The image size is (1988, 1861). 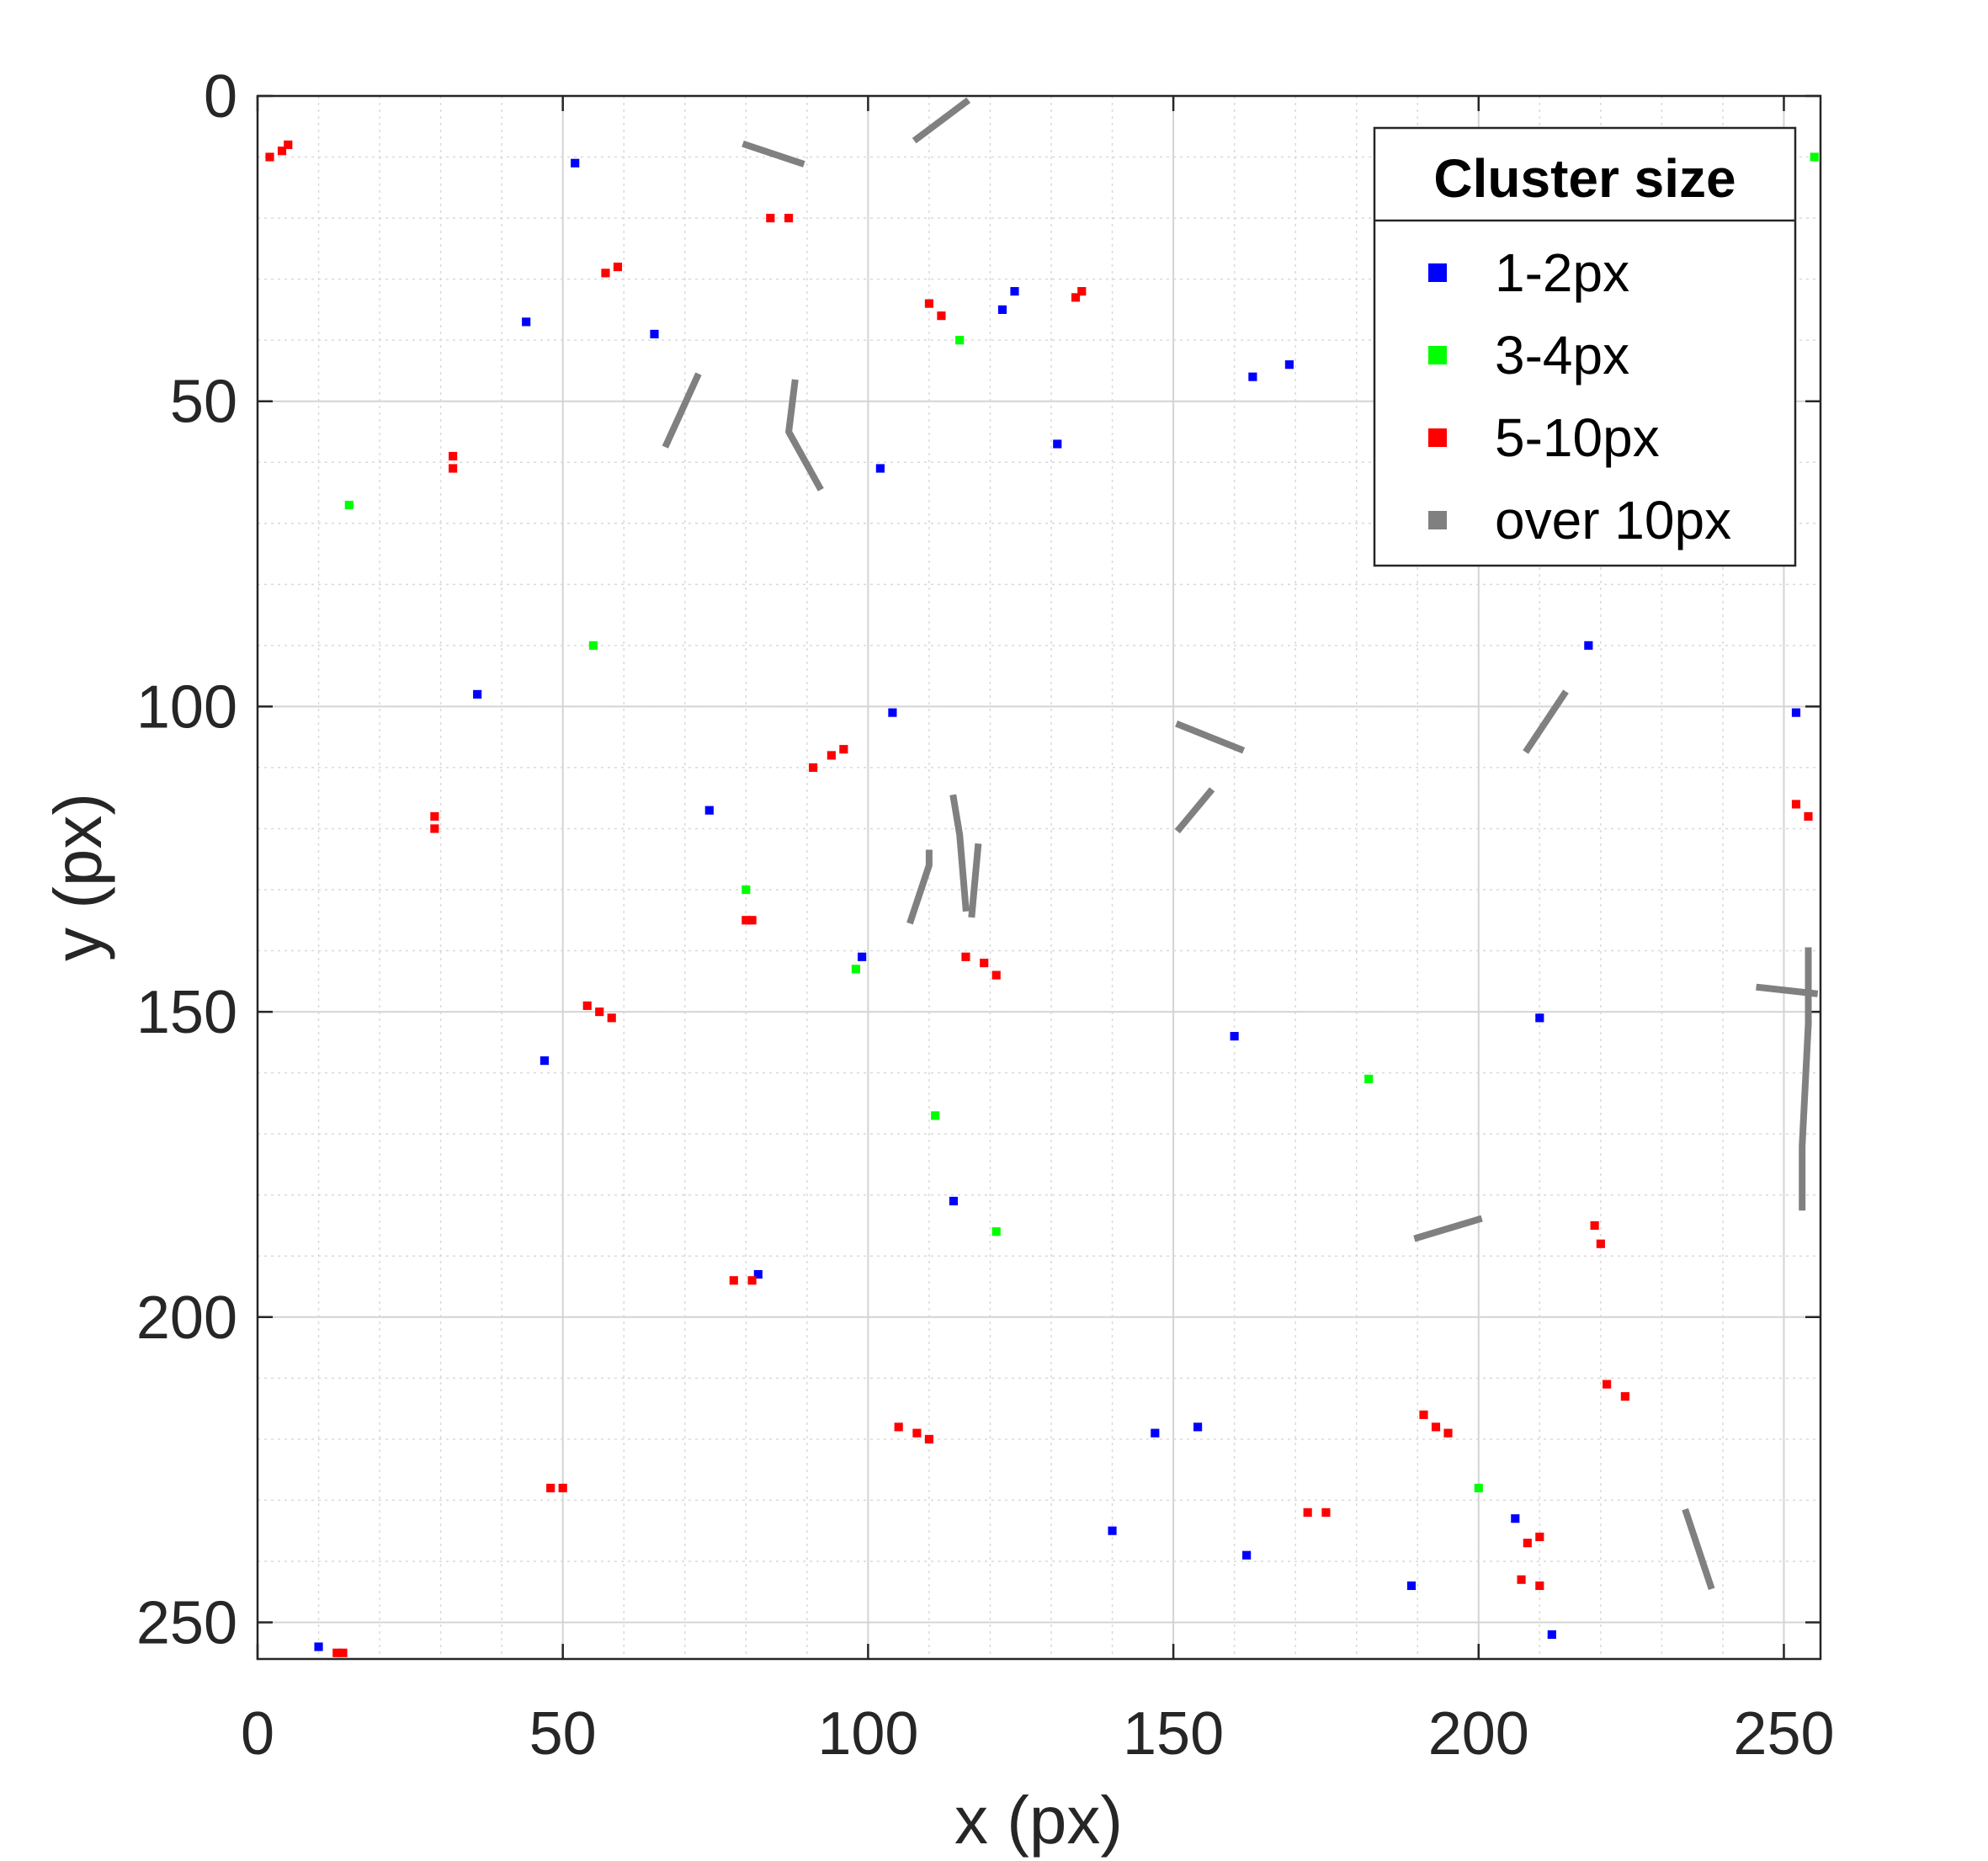 I want to click on x-tick-label: 100, so click(x=868, y=1734).